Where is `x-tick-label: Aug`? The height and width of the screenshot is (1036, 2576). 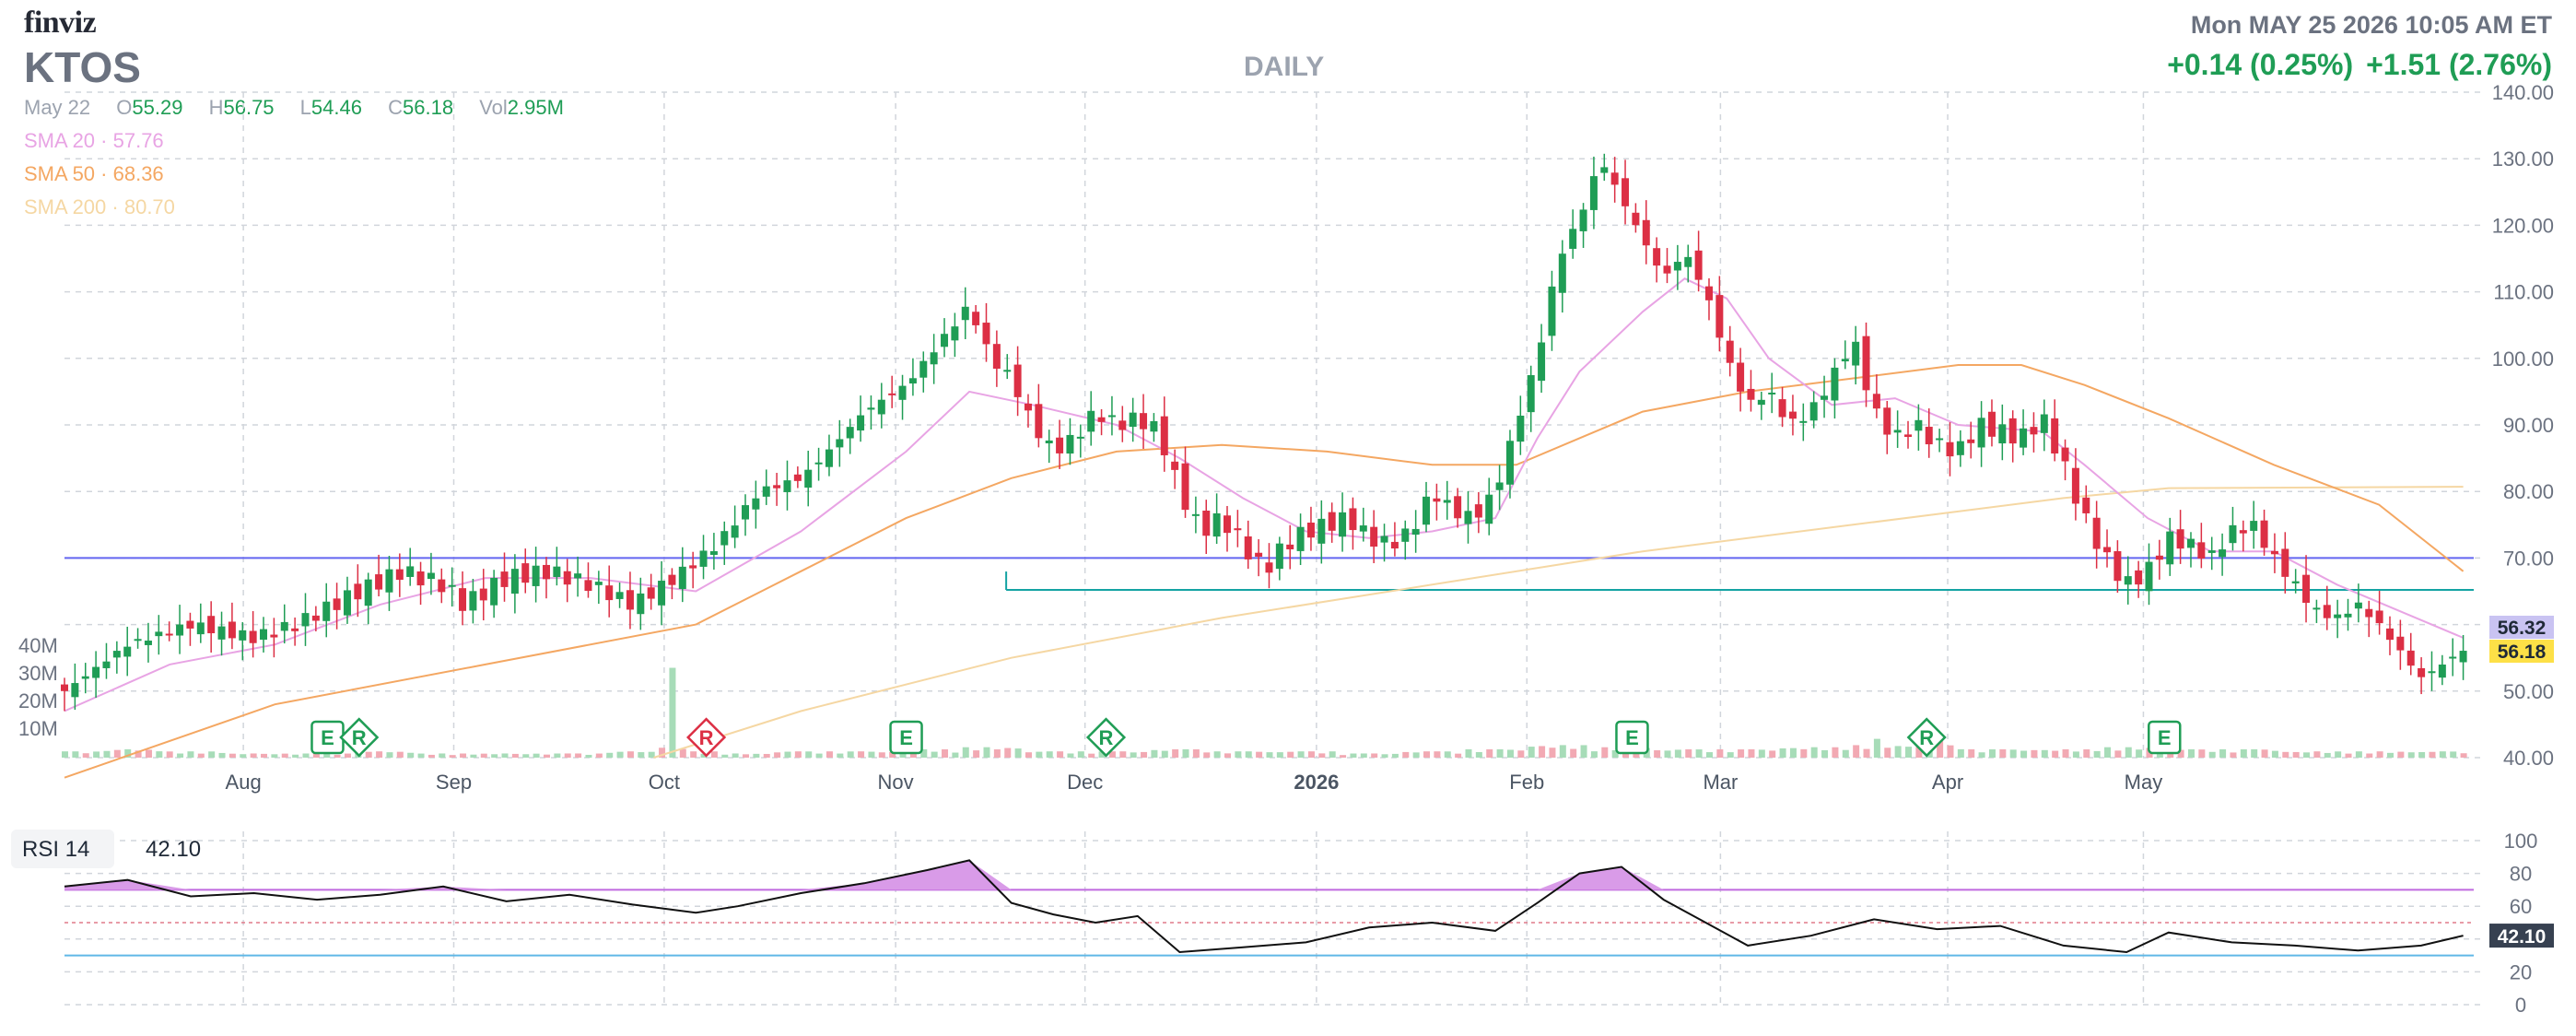
x-tick-label: Aug is located at coordinates (244, 782).